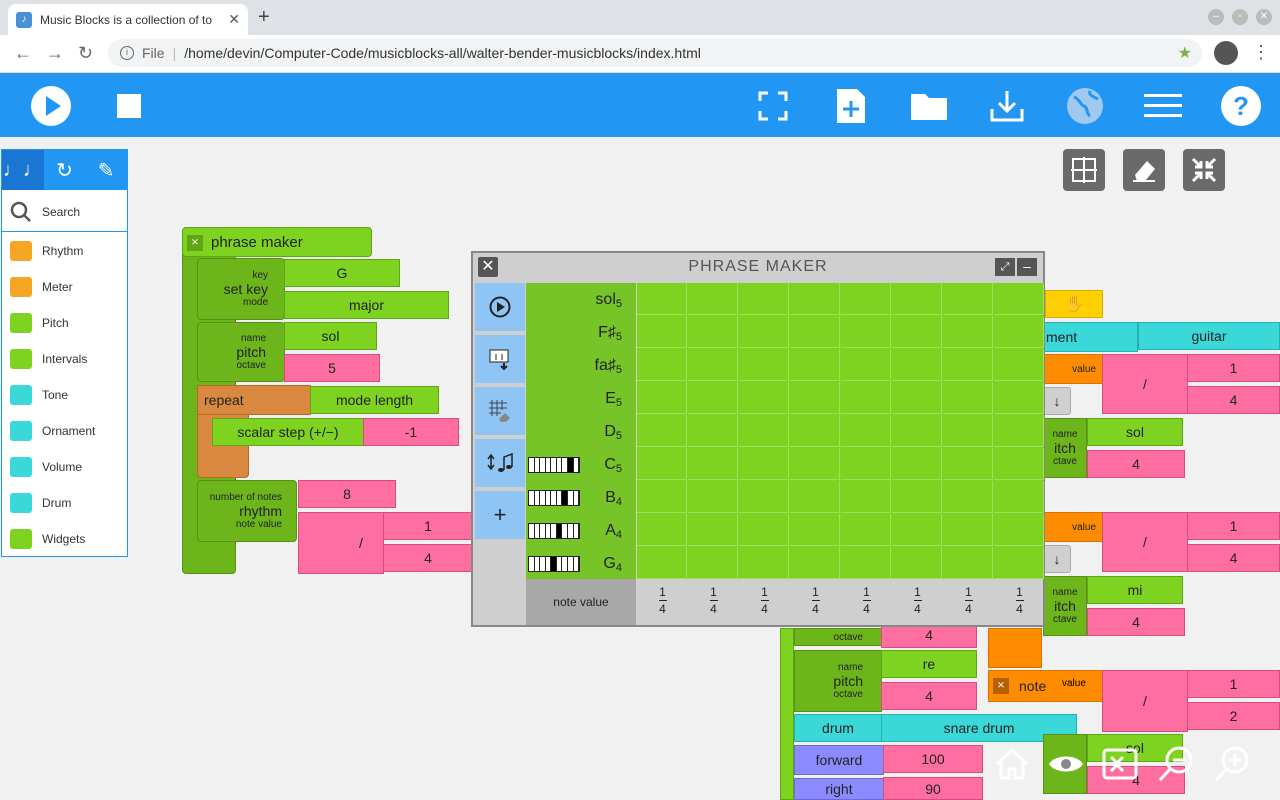 This screenshot has width=1280, height=800. I want to click on rhythm-den-block: 4, so click(428, 558).